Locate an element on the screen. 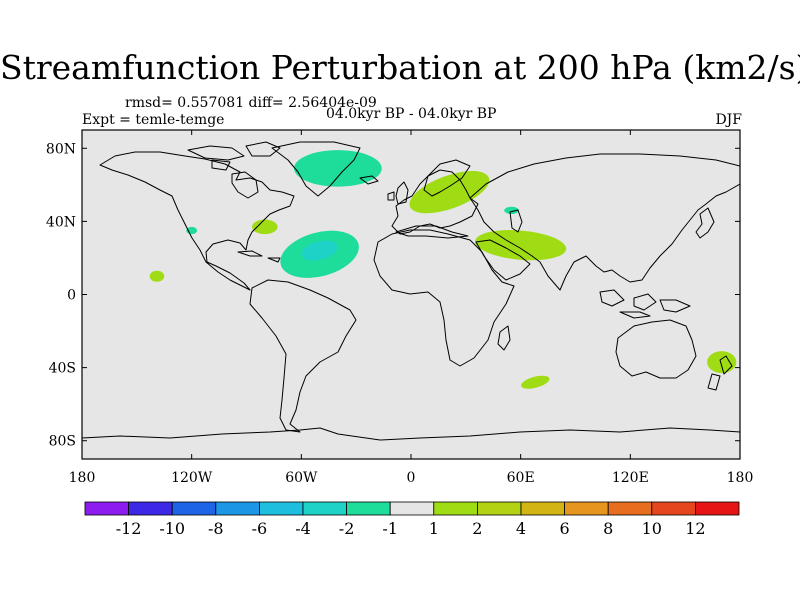 The height and width of the screenshot is (600, 800). colorbar-label: 8 is located at coordinates (608, 528).